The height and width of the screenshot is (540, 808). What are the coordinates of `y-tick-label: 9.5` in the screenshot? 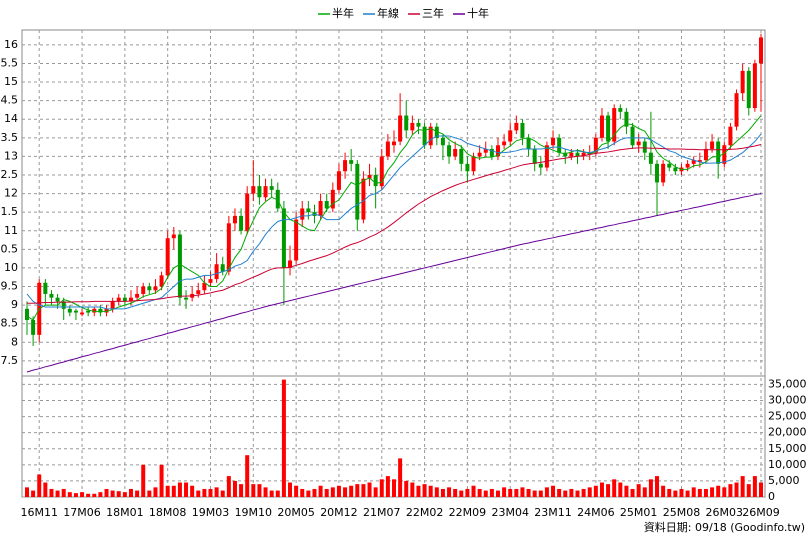 It's located at (10, 286).